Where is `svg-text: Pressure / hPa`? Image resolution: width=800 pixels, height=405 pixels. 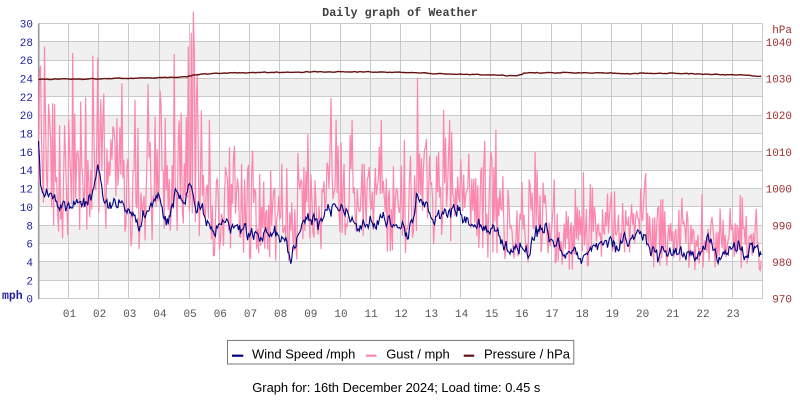
svg-text: Pressure / hPa is located at coordinates (527, 353).